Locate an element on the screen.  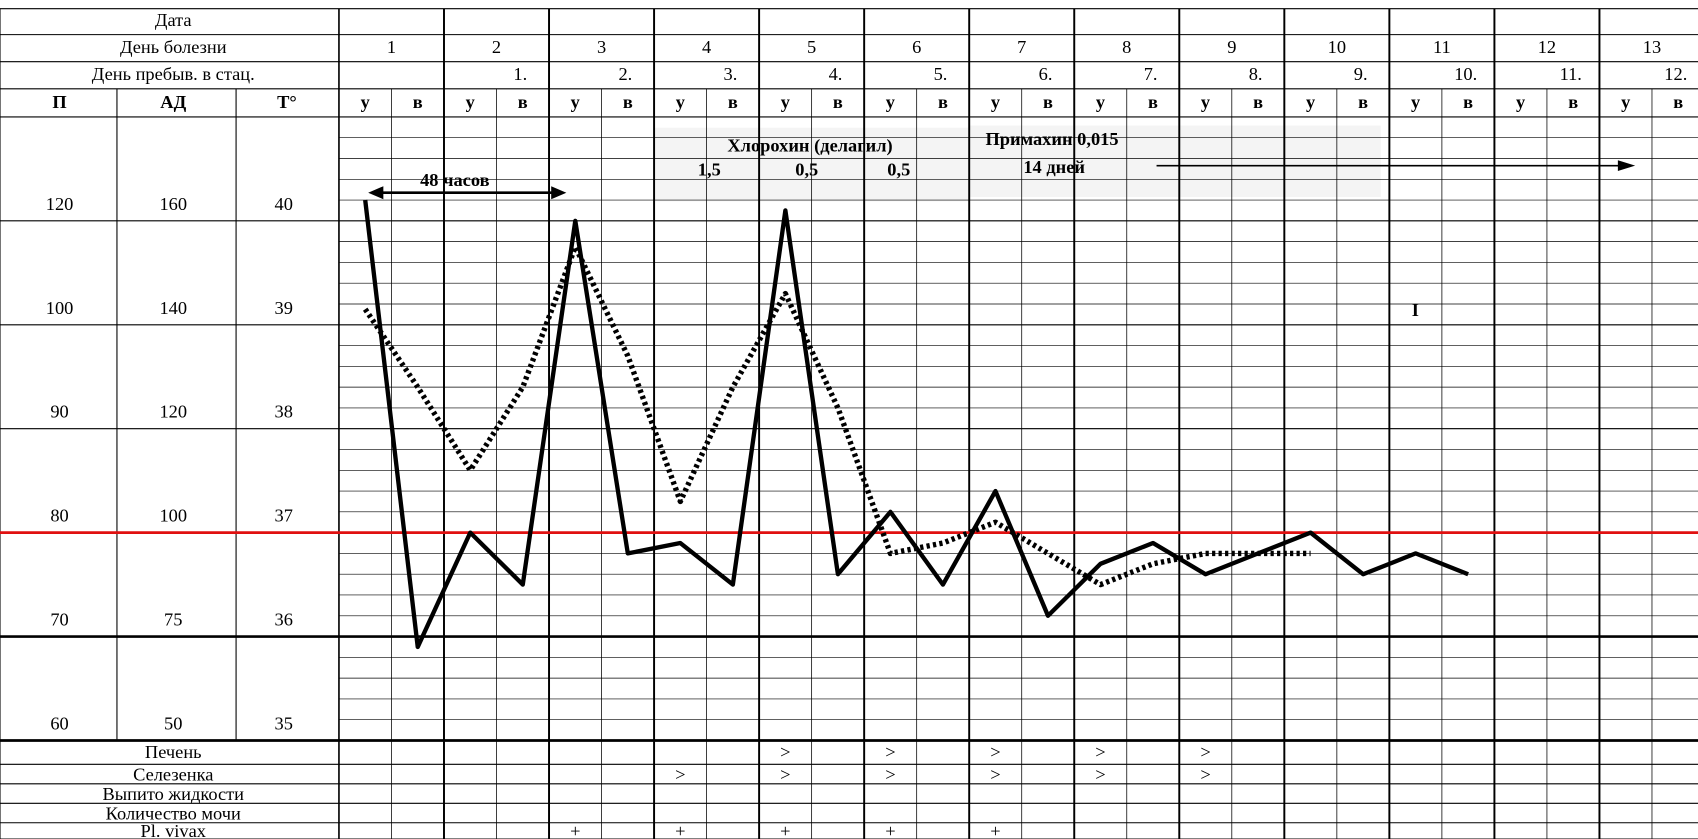
pulse-tick-label: 80 is located at coordinates (59, 516).